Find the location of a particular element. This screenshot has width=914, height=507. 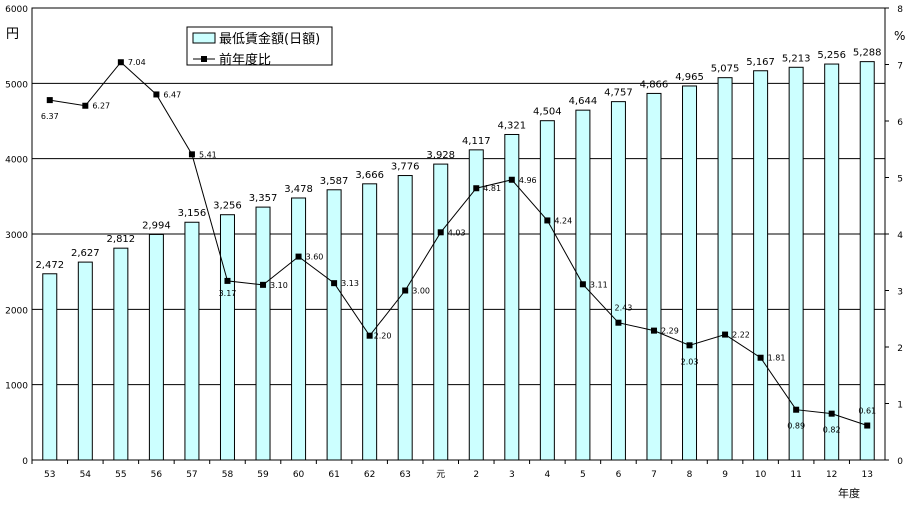

bar-data-label: 3,256 is located at coordinates (227, 206).